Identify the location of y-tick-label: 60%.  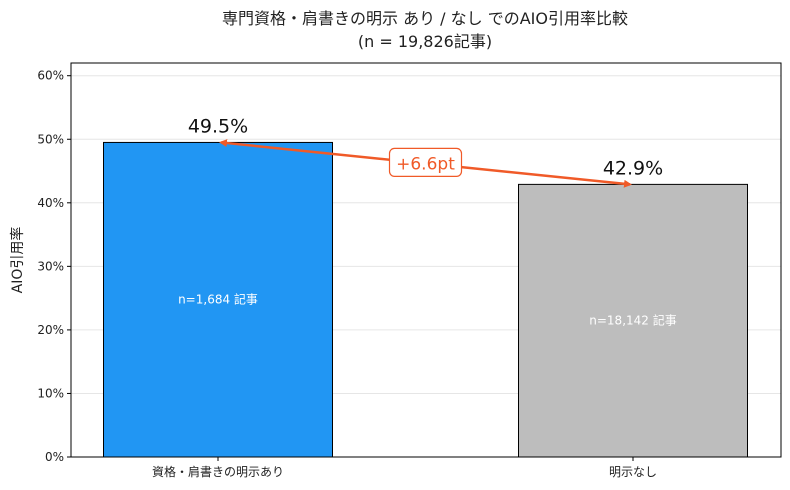
(50, 76).